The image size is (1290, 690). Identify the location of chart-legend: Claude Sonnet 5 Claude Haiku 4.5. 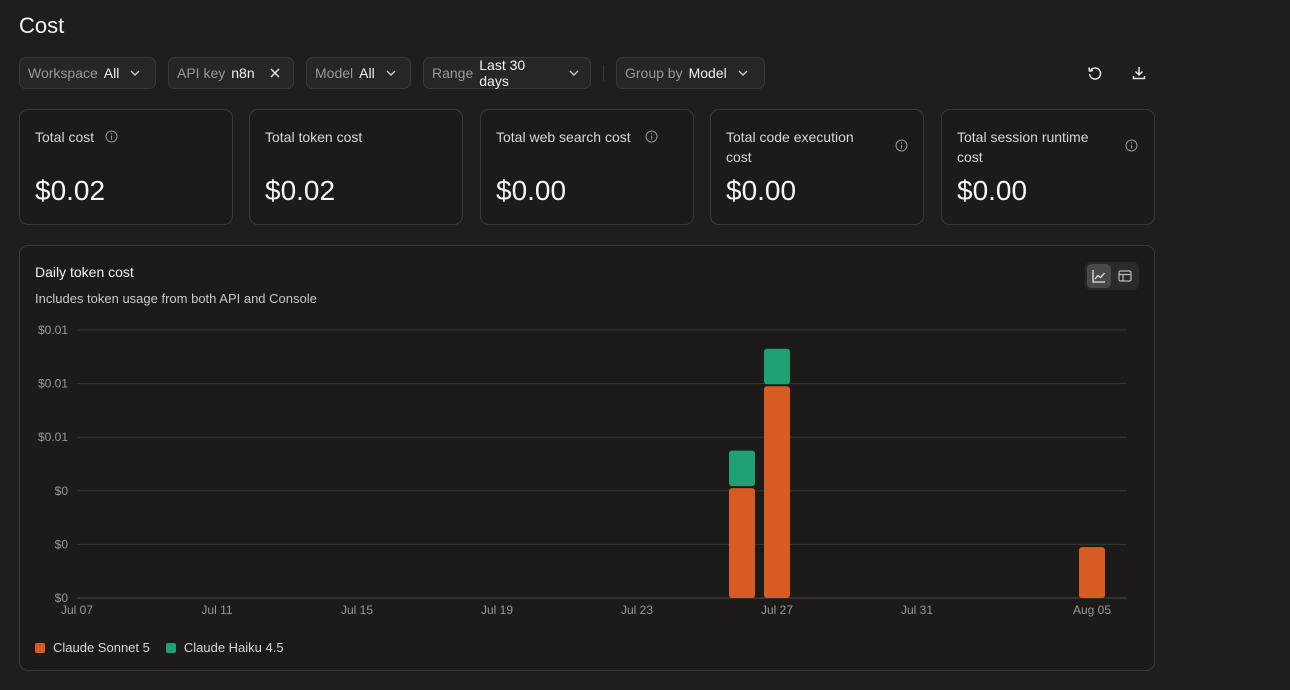
(167, 647).